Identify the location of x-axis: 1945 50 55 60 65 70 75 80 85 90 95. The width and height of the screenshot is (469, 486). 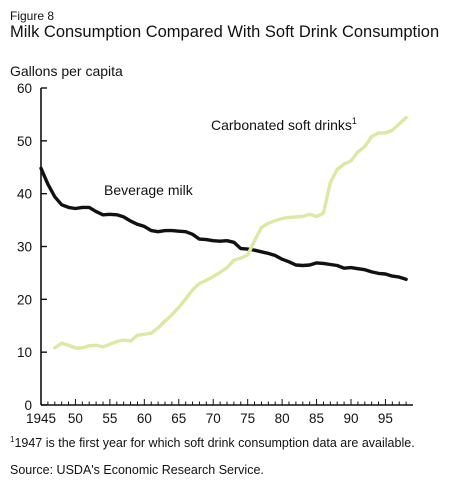
(219, 412).